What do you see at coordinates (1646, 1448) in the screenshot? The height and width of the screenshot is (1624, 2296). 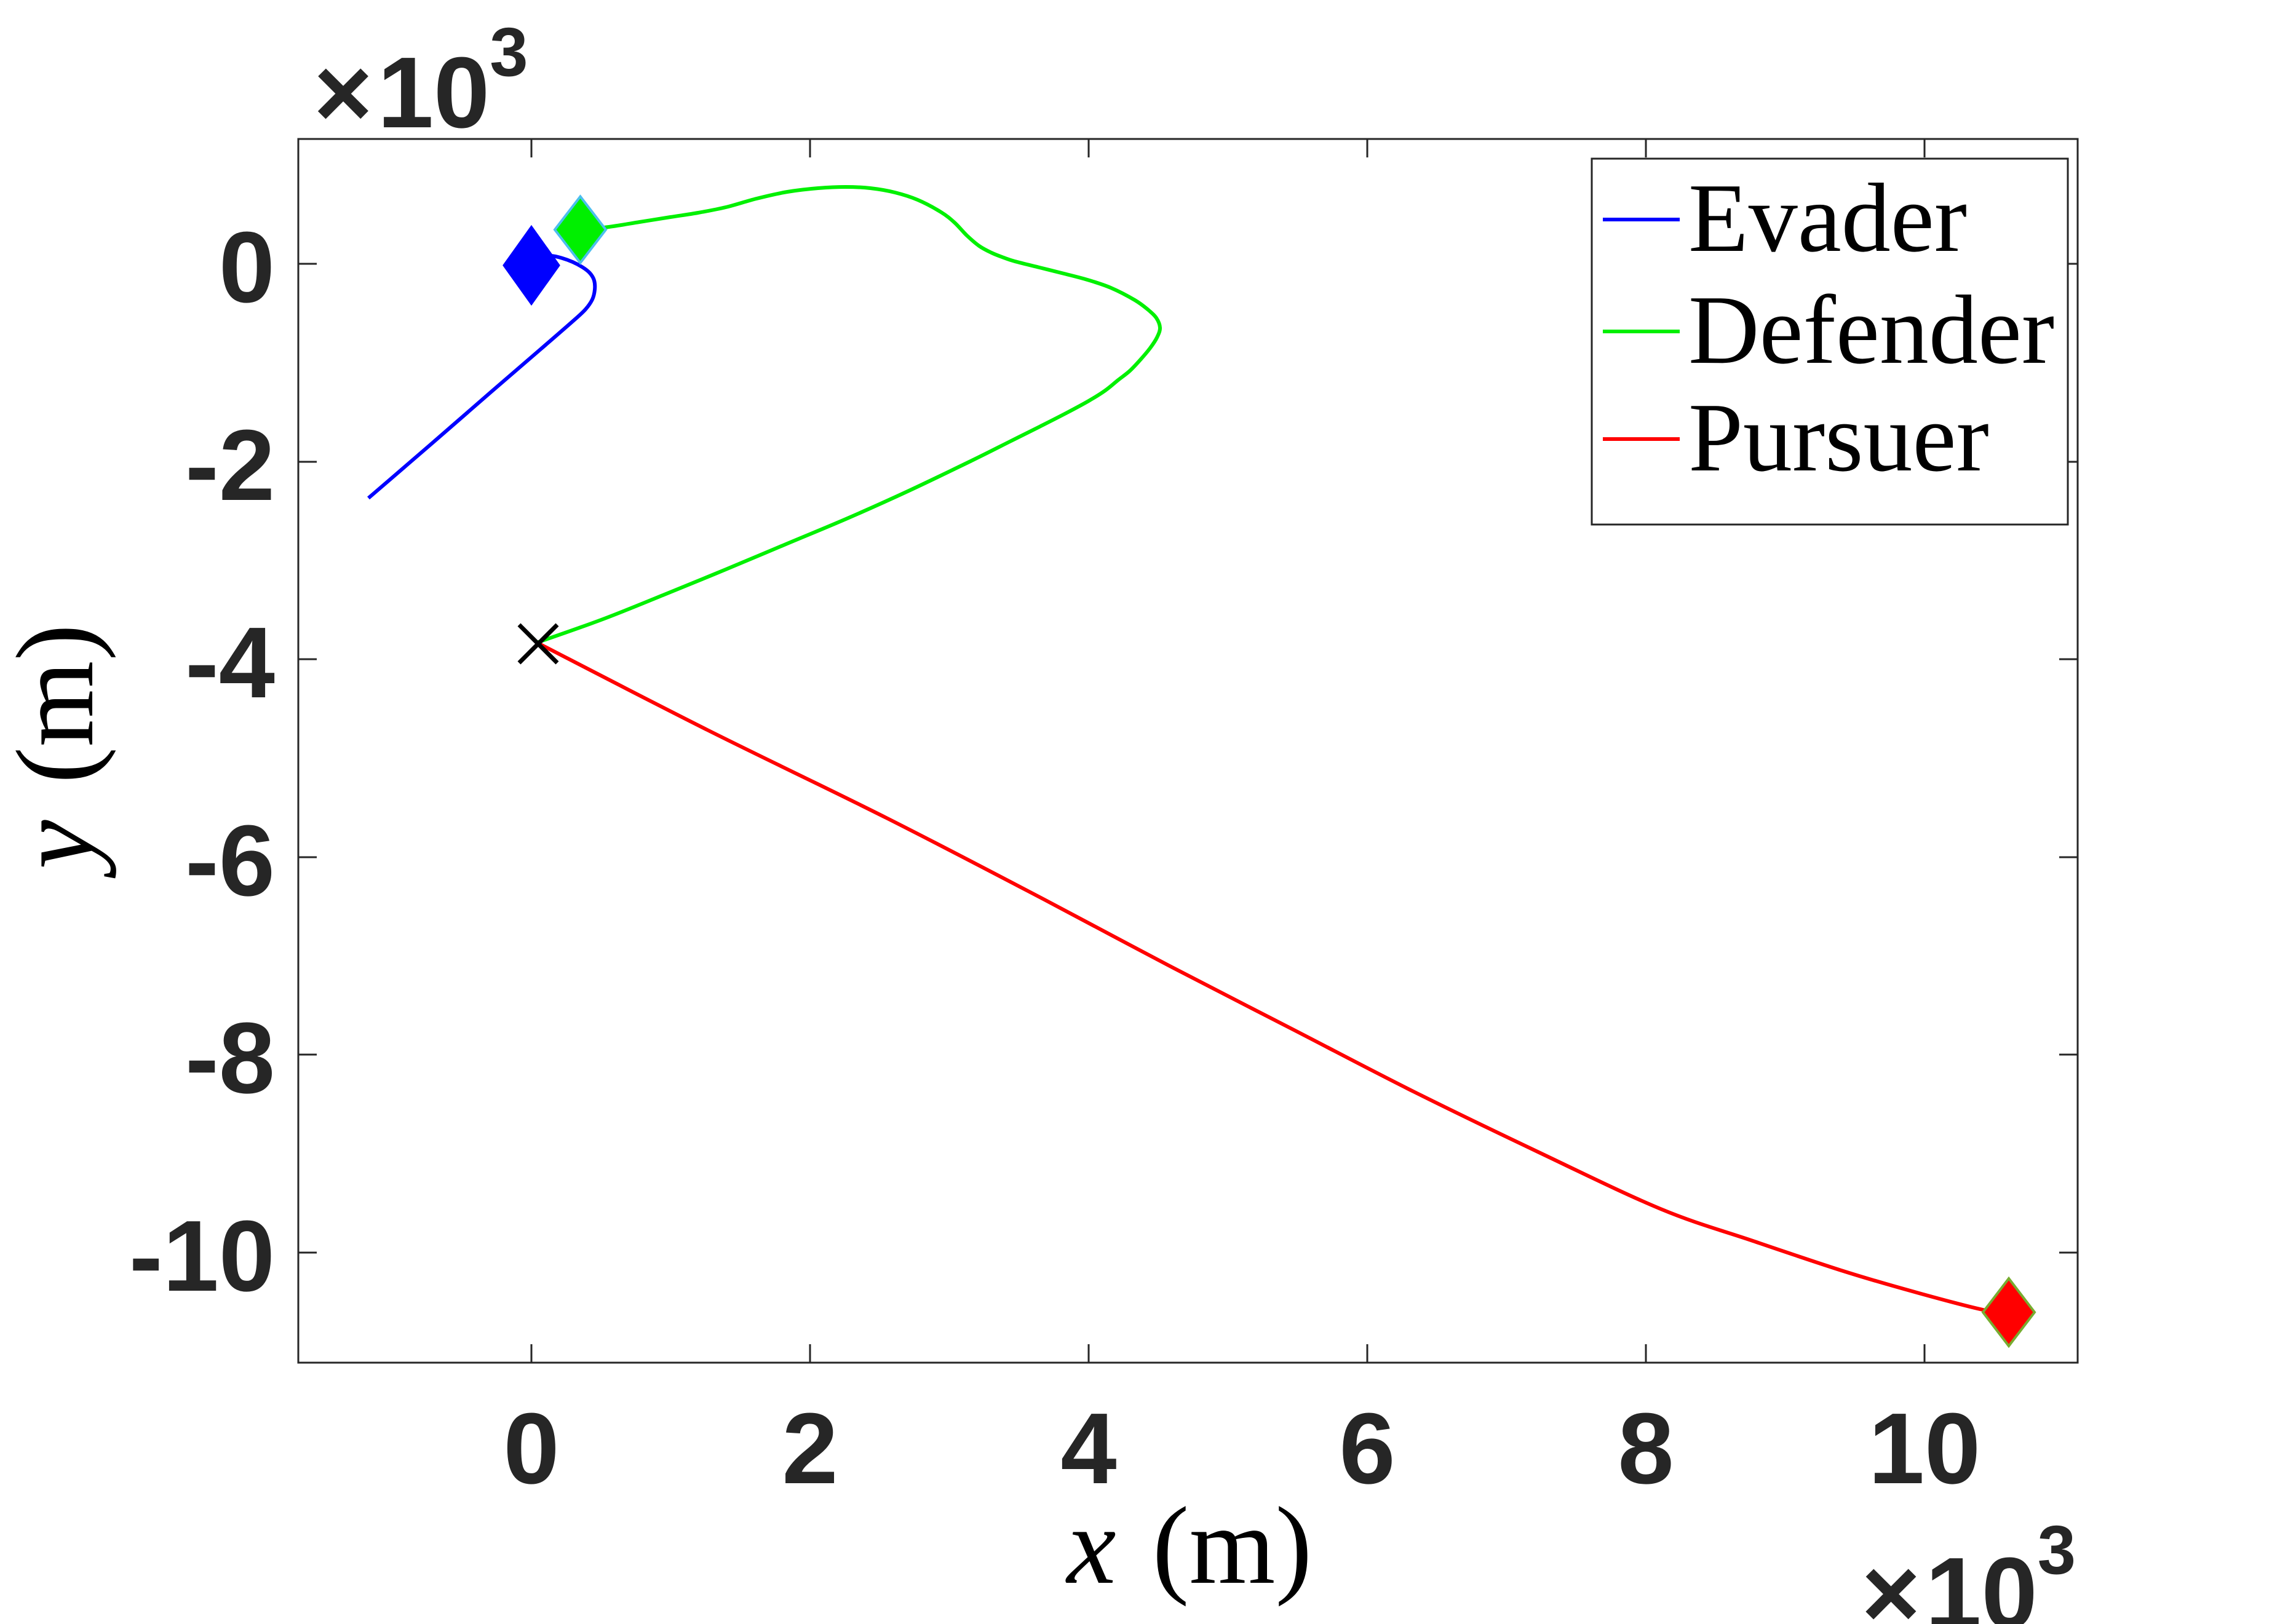 I see `svg-text: 8` at bounding box center [1646, 1448].